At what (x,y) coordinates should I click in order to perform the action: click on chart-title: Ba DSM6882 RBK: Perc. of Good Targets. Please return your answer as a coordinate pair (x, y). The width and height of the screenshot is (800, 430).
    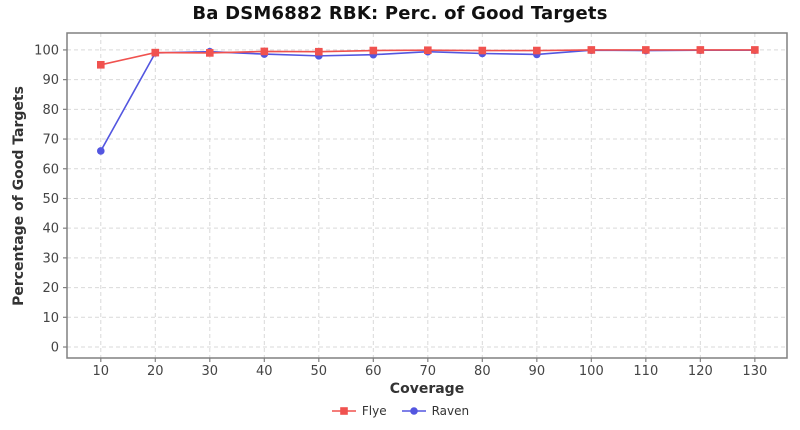
    Looking at the image, I should click on (400, 13).